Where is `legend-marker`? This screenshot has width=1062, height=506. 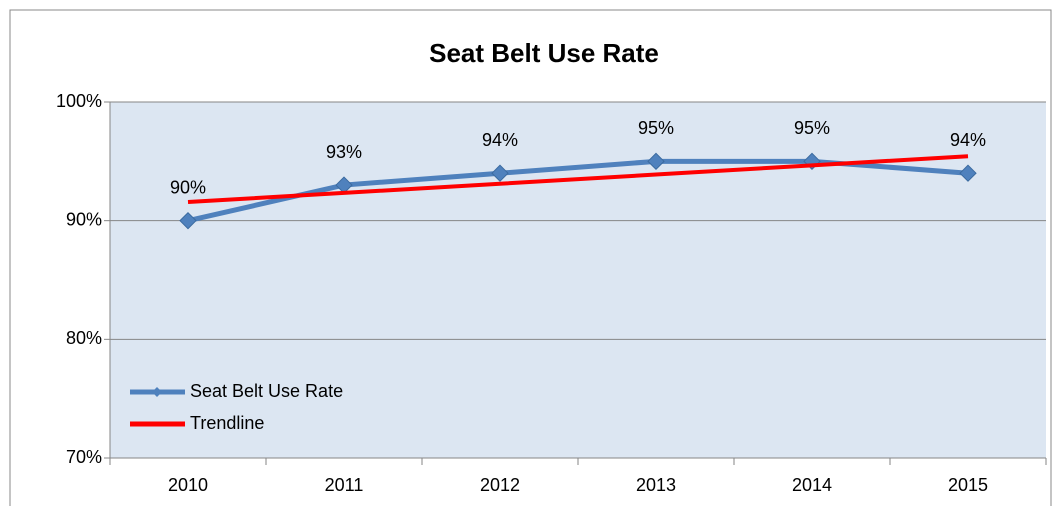
legend-marker is located at coordinates (157, 392).